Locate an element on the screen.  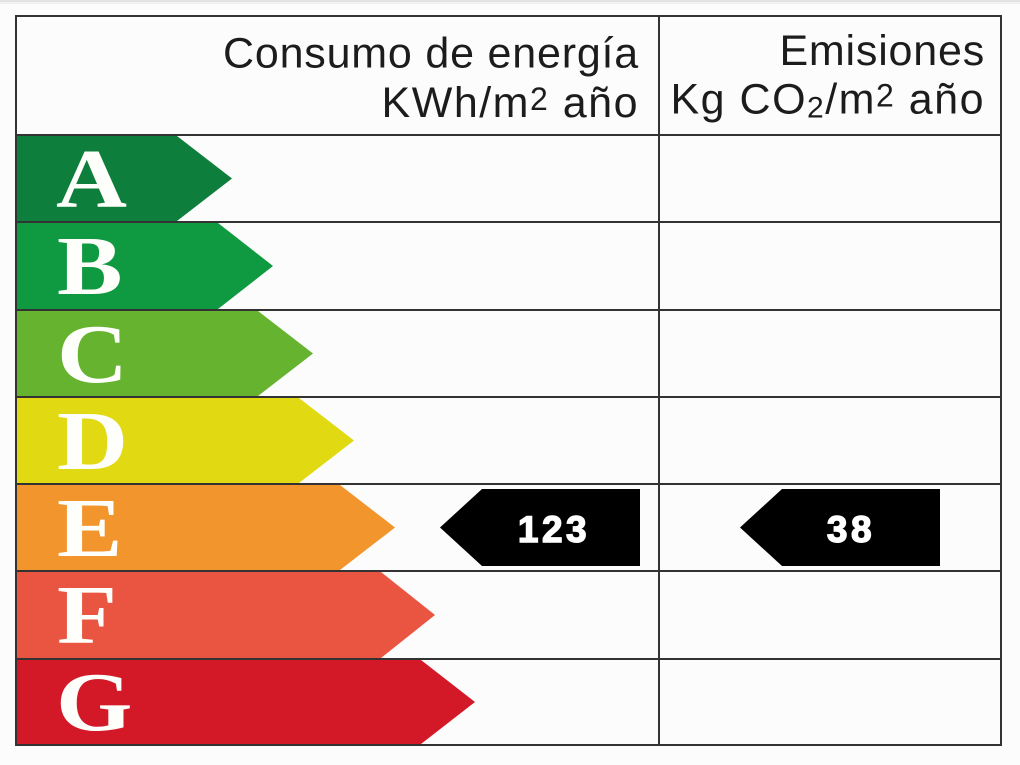
svg-text: C is located at coordinates (92, 354).